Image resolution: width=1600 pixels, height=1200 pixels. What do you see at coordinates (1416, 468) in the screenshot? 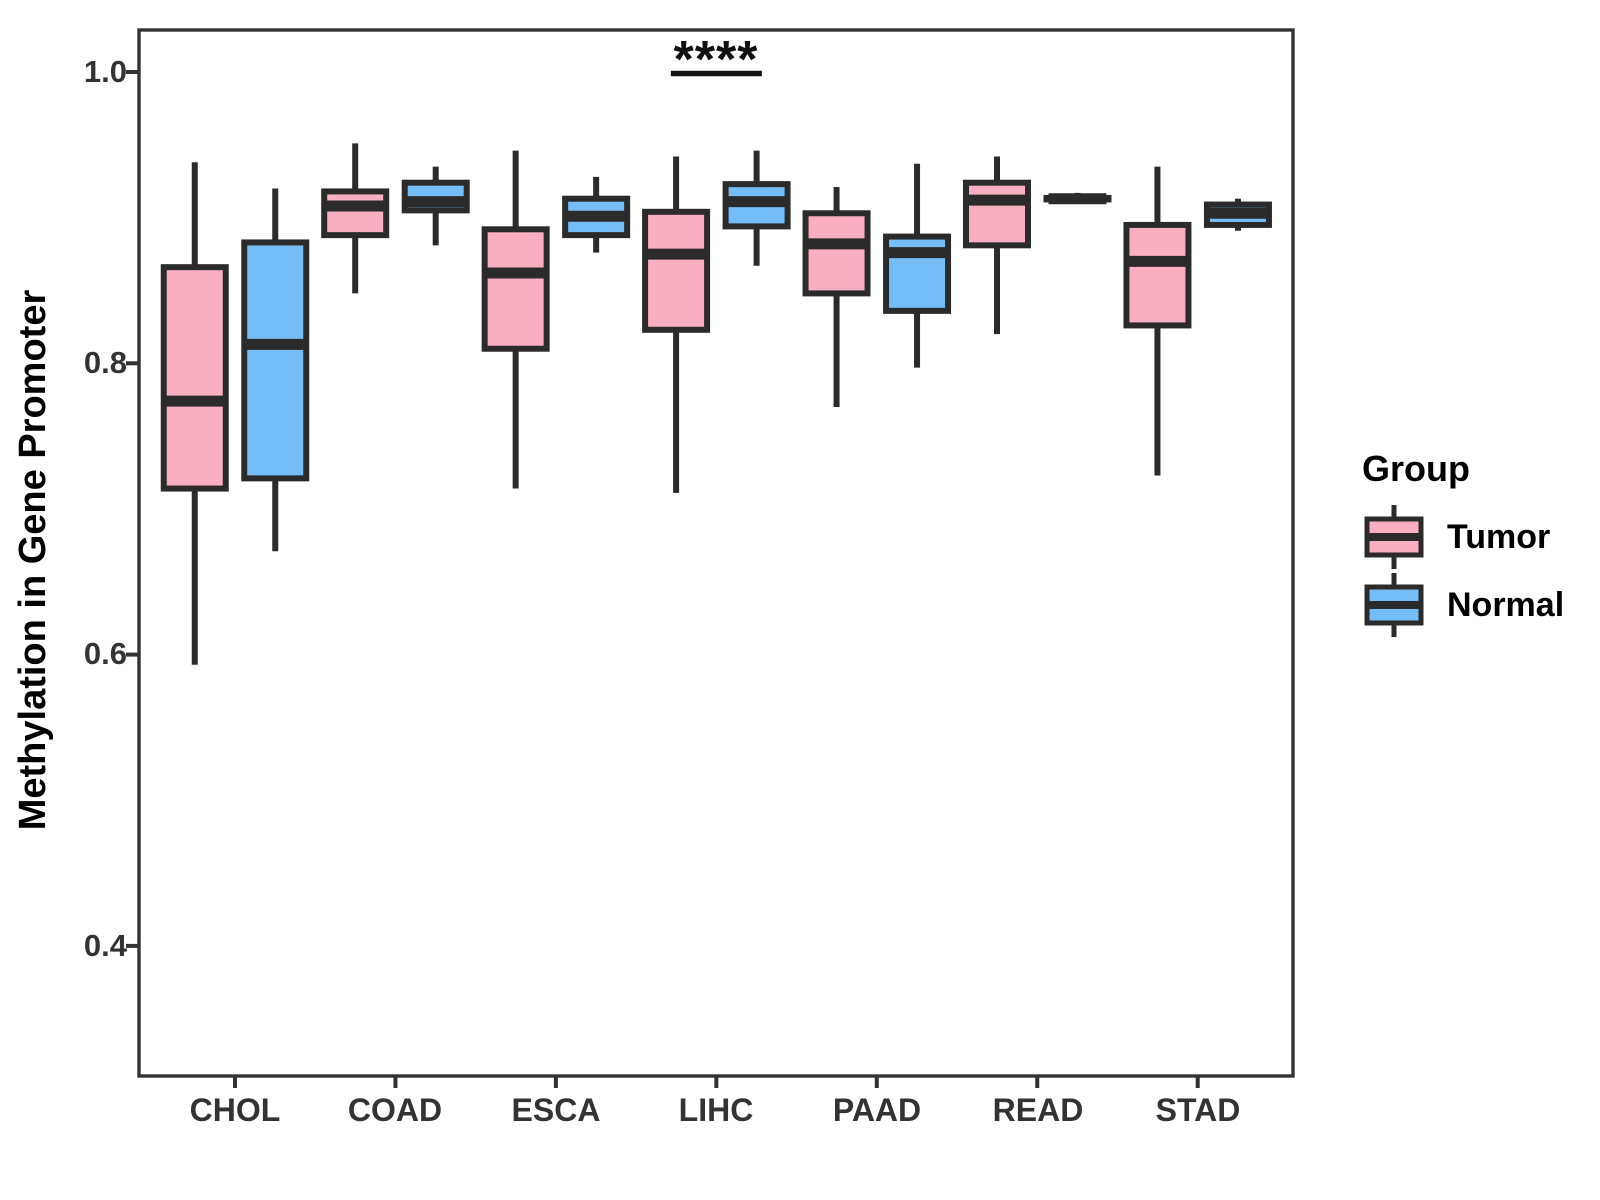
I see `legend-title: Group` at bounding box center [1416, 468].